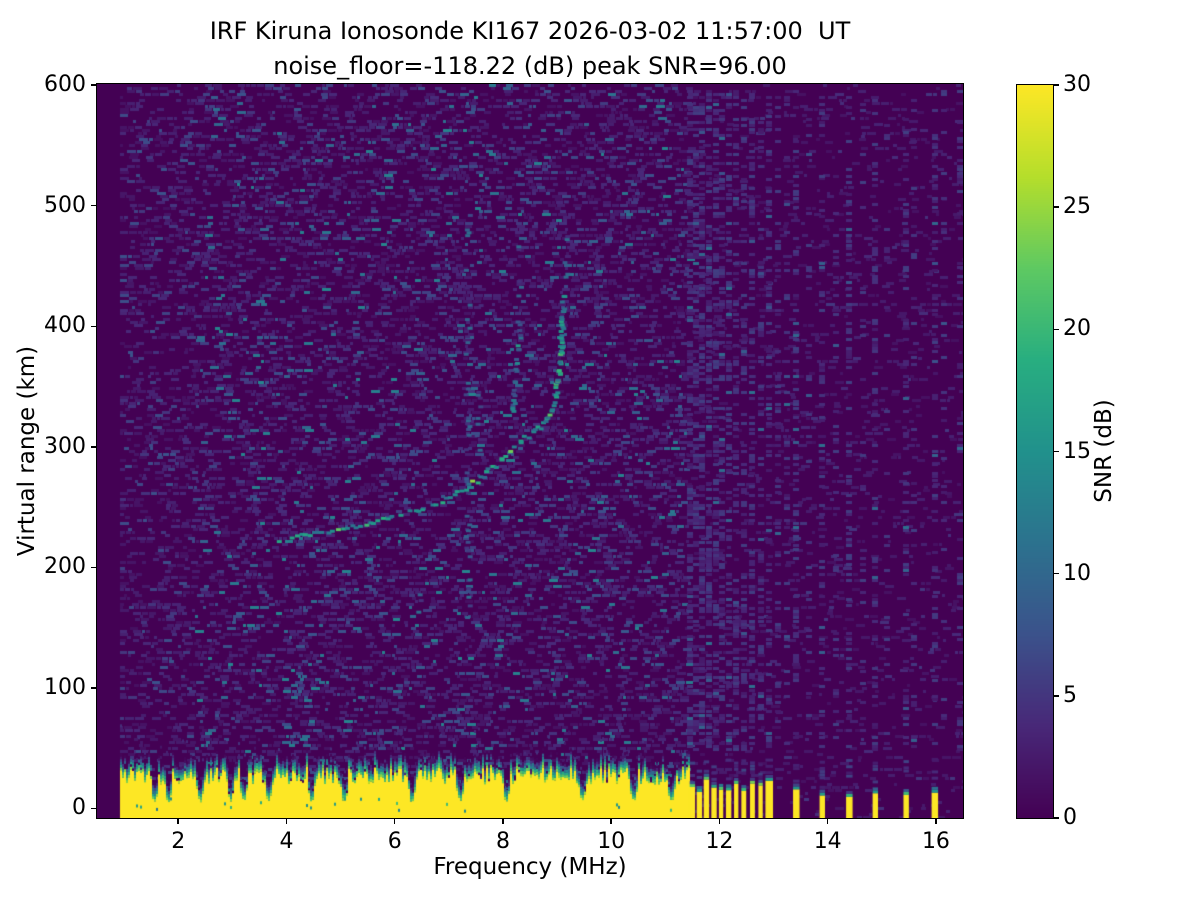 Image resolution: width=1200 pixels, height=900 pixels. I want to click on x-tick-label: 8, so click(502, 841).